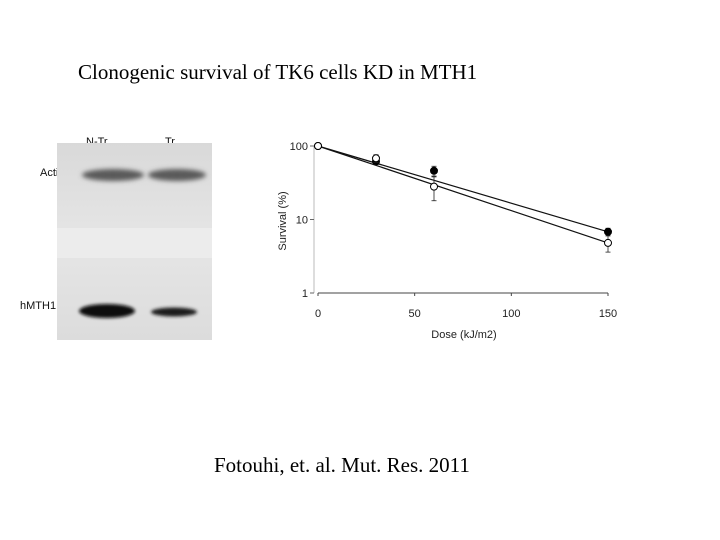 This screenshot has width=720, height=540. What do you see at coordinates (174, 312) in the screenshot?
I see `hmth1-band-tr` at bounding box center [174, 312].